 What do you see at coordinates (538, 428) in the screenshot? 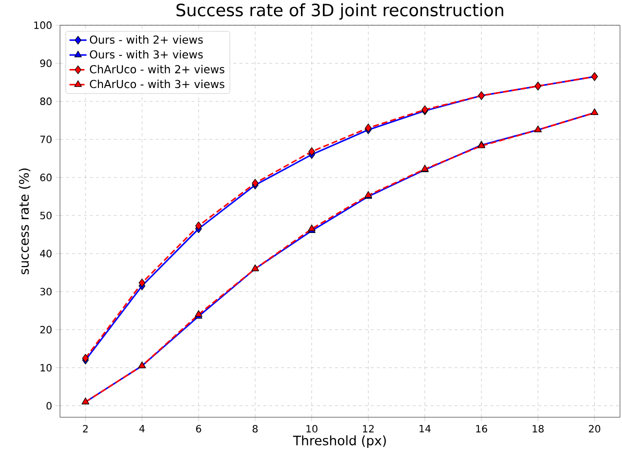
I see `x-tick-label: 18` at bounding box center [538, 428].